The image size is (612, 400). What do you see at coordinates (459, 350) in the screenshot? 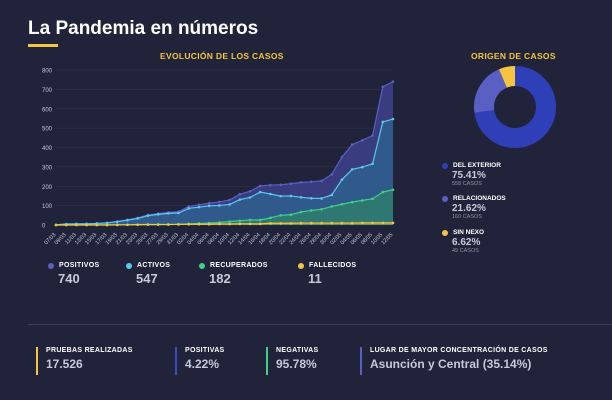
I see `stat-label: LUGAR DE MAYOR CONCENTRACIÓN DE CASOS` at bounding box center [459, 350].